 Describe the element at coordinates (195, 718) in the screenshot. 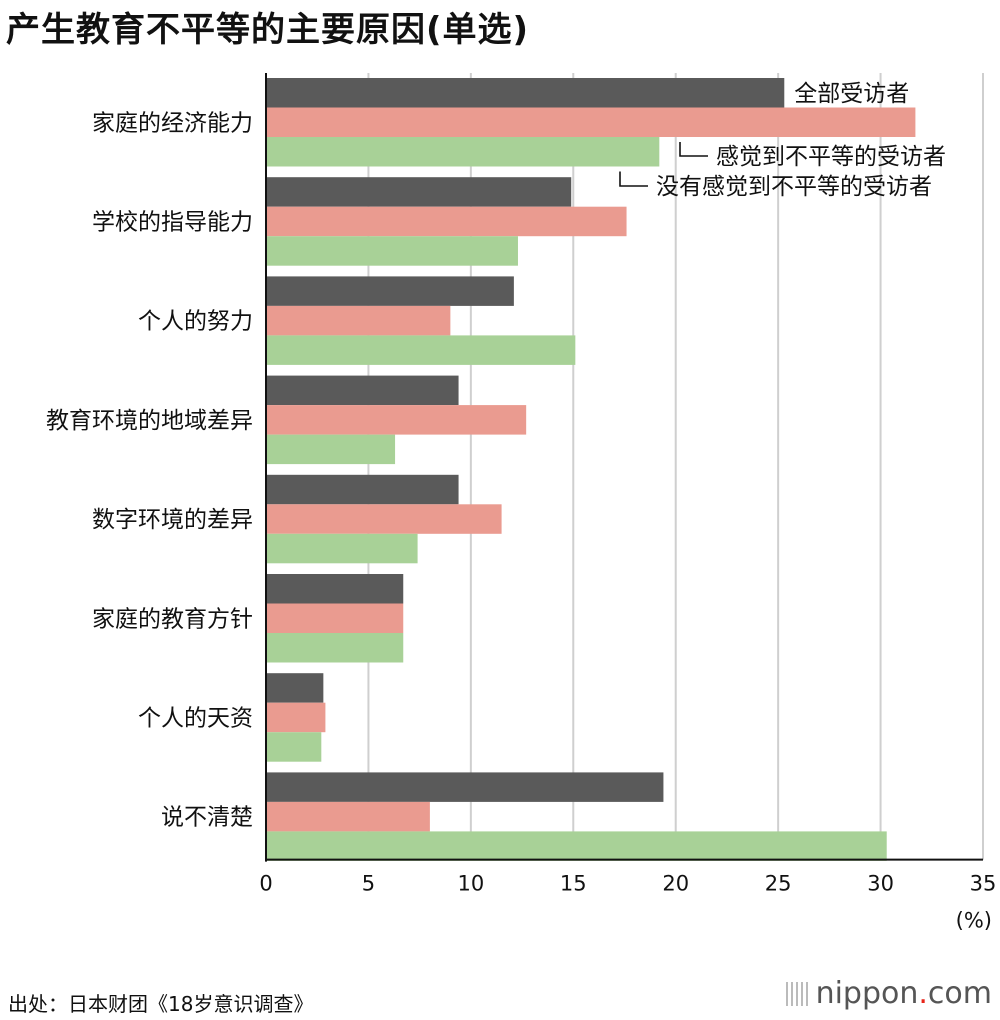

I see `category-label: 个人的天资` at that location.